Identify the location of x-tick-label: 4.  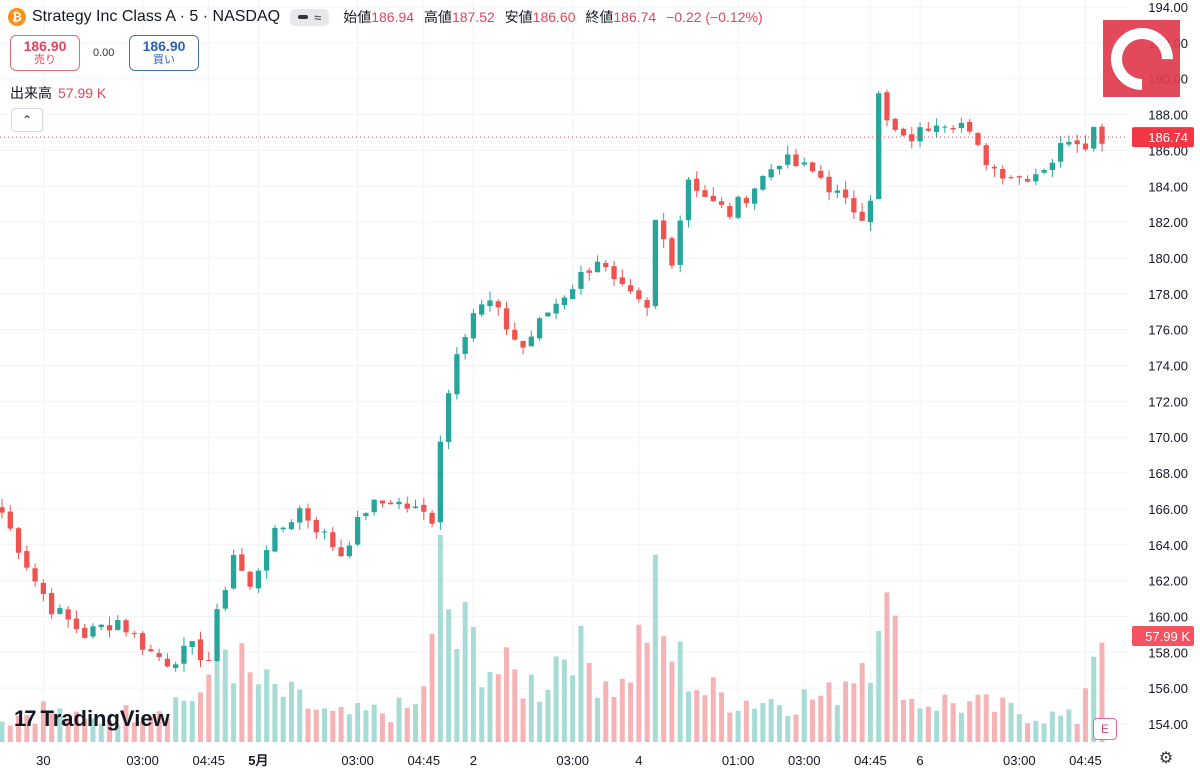
(638, 760).